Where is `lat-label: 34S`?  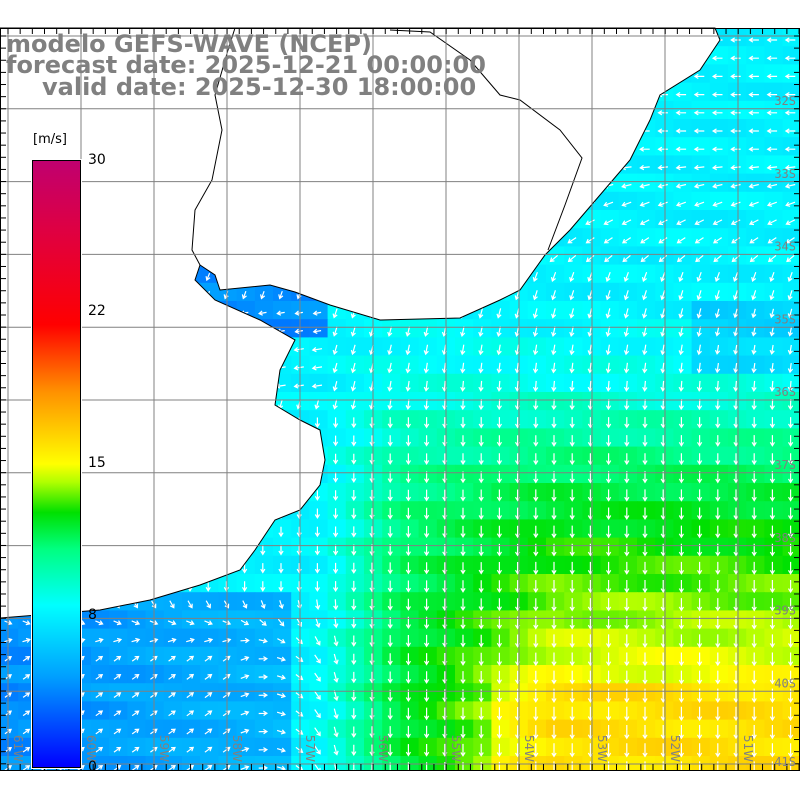 lat-label: 34S is located at coordinates (785, 247).